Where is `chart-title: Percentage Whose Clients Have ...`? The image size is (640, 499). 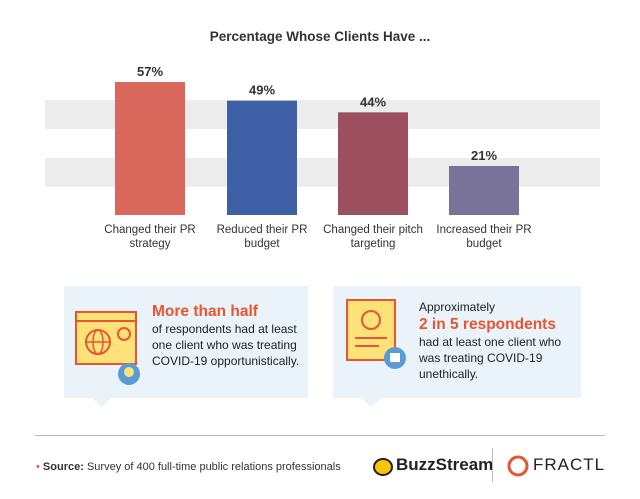 chart-title: Percentage Whose Clients Have ... is located at coordinates (320, 36).